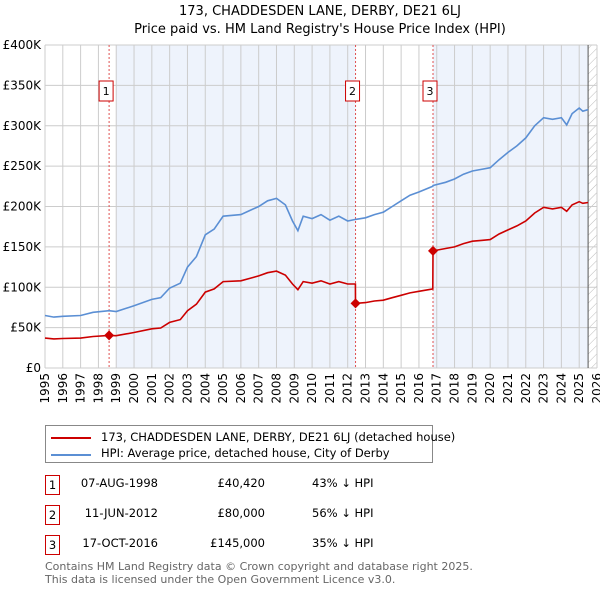 This screenshot has height=590, width=600. Describe the element at coordinates (383, 388) in the screenshot. I see `x-tick-label: 2014` at that location.